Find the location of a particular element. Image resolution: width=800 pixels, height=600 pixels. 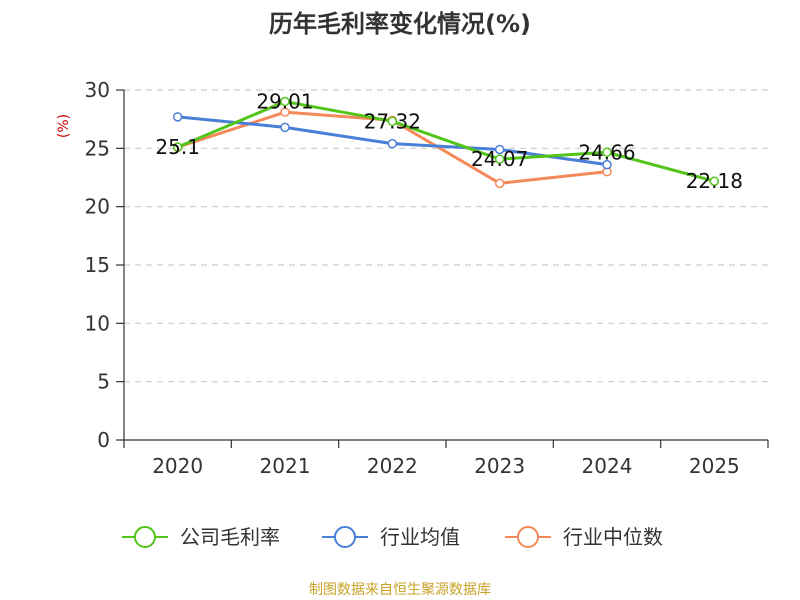

series-layer is located at coordinates (446, 142).